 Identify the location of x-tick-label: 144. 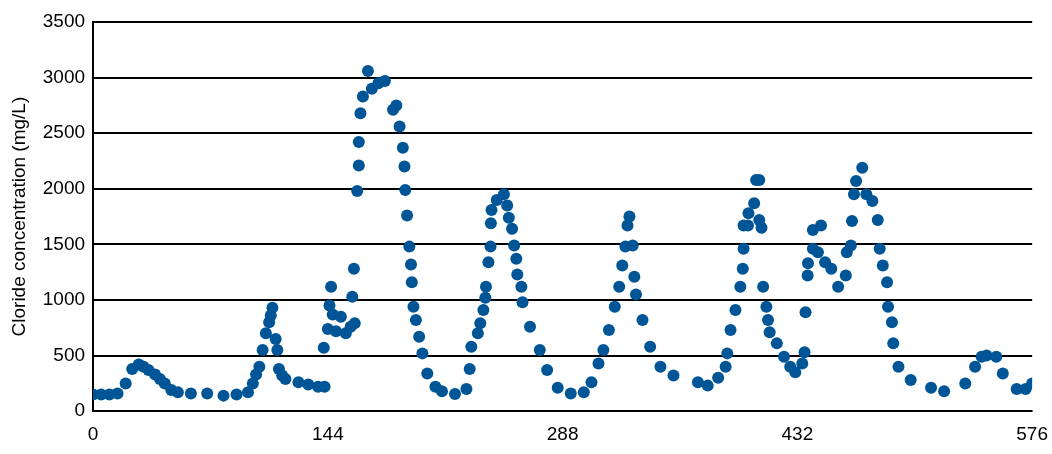
(328, 433).